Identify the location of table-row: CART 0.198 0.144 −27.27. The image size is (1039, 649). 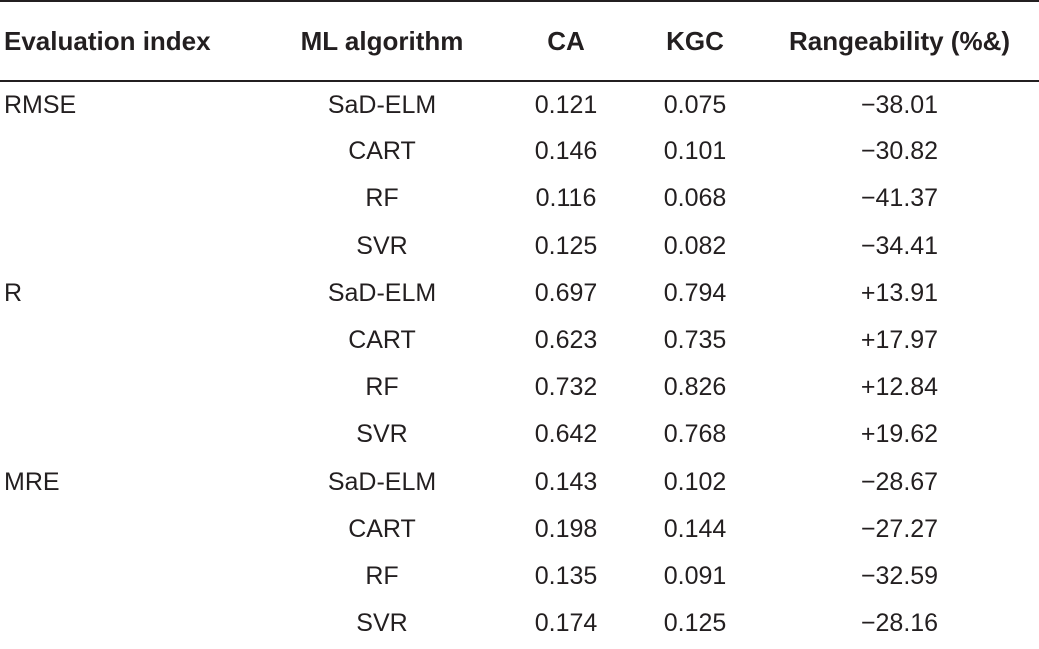
(519, 529).